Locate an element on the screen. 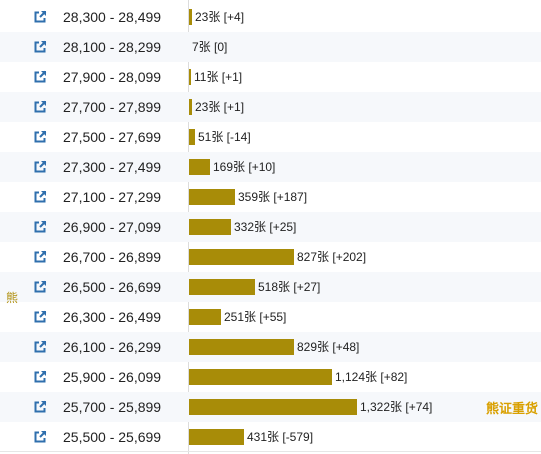 Image resolution: width=541 pixels, height=454 pixels. price-range-row: 26,100 - 26,299 829张 [+48] is located at coordinates (270, 347).